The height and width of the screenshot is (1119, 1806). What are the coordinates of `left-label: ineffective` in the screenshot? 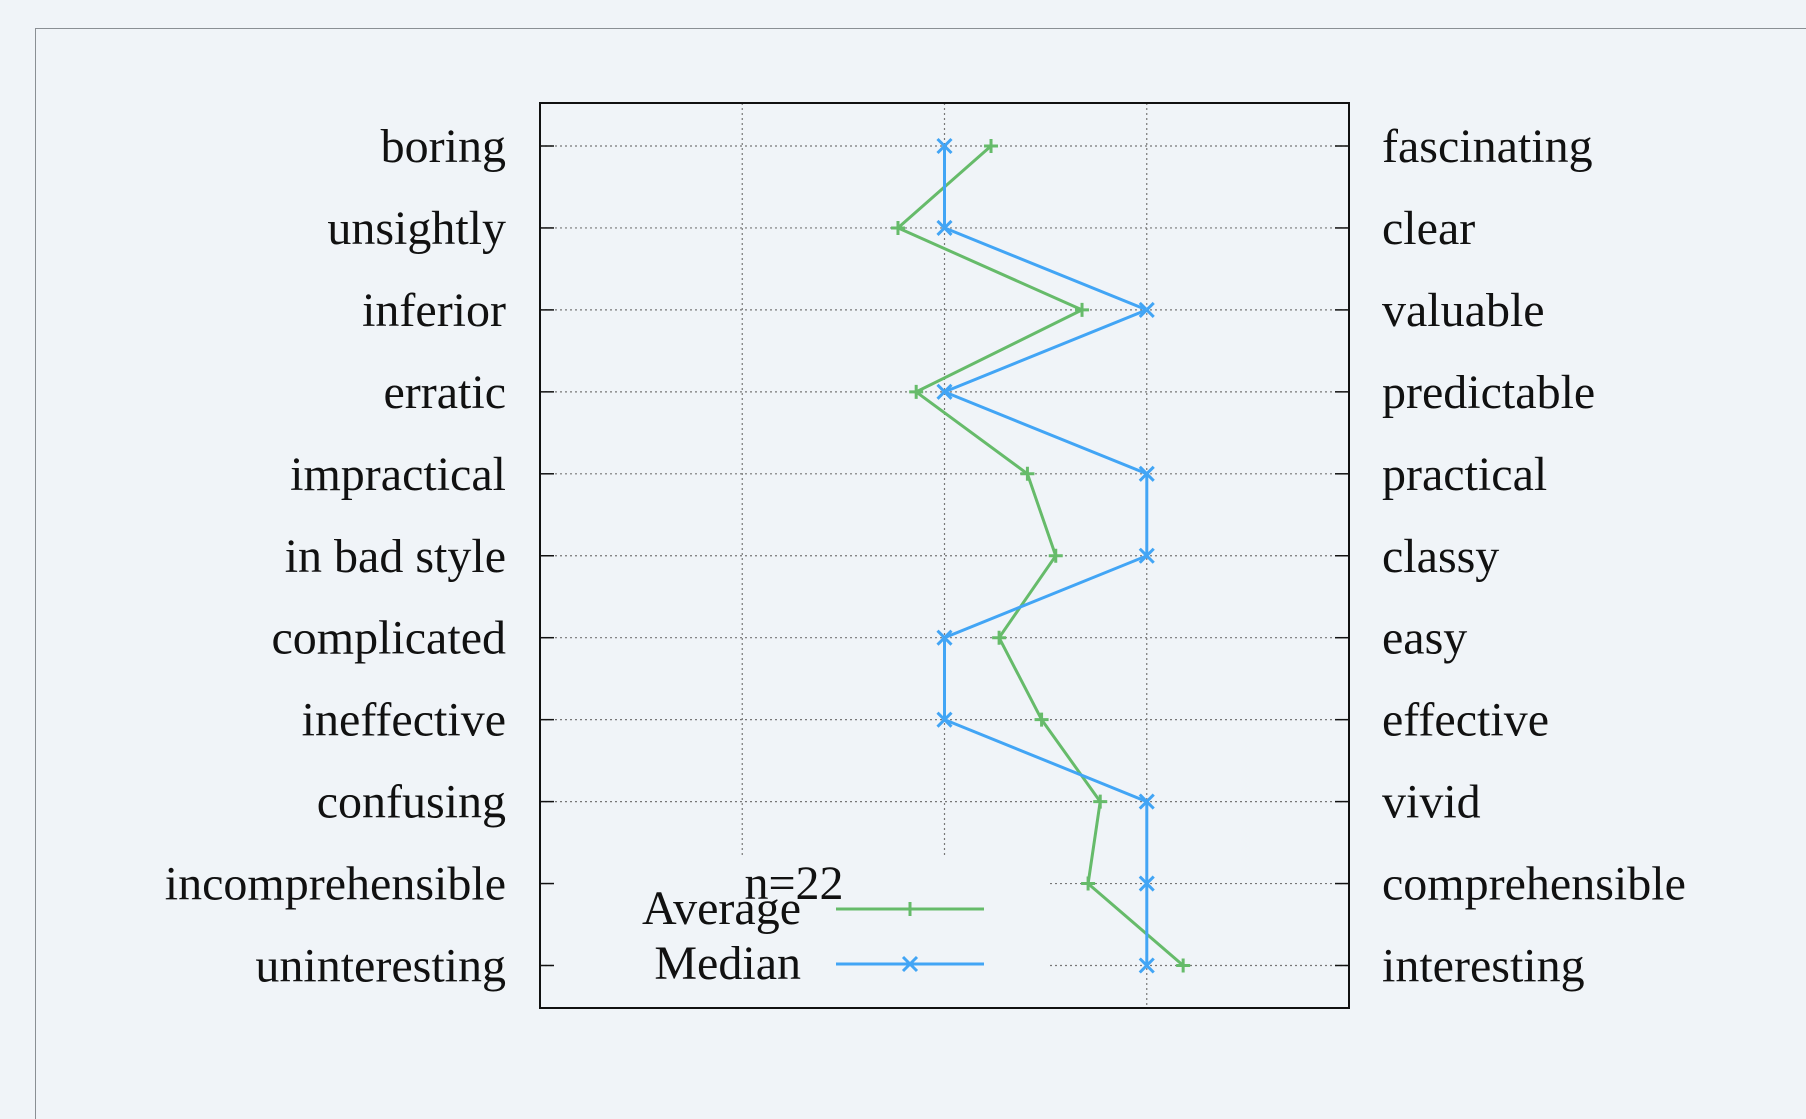 It's located at (404, 720).